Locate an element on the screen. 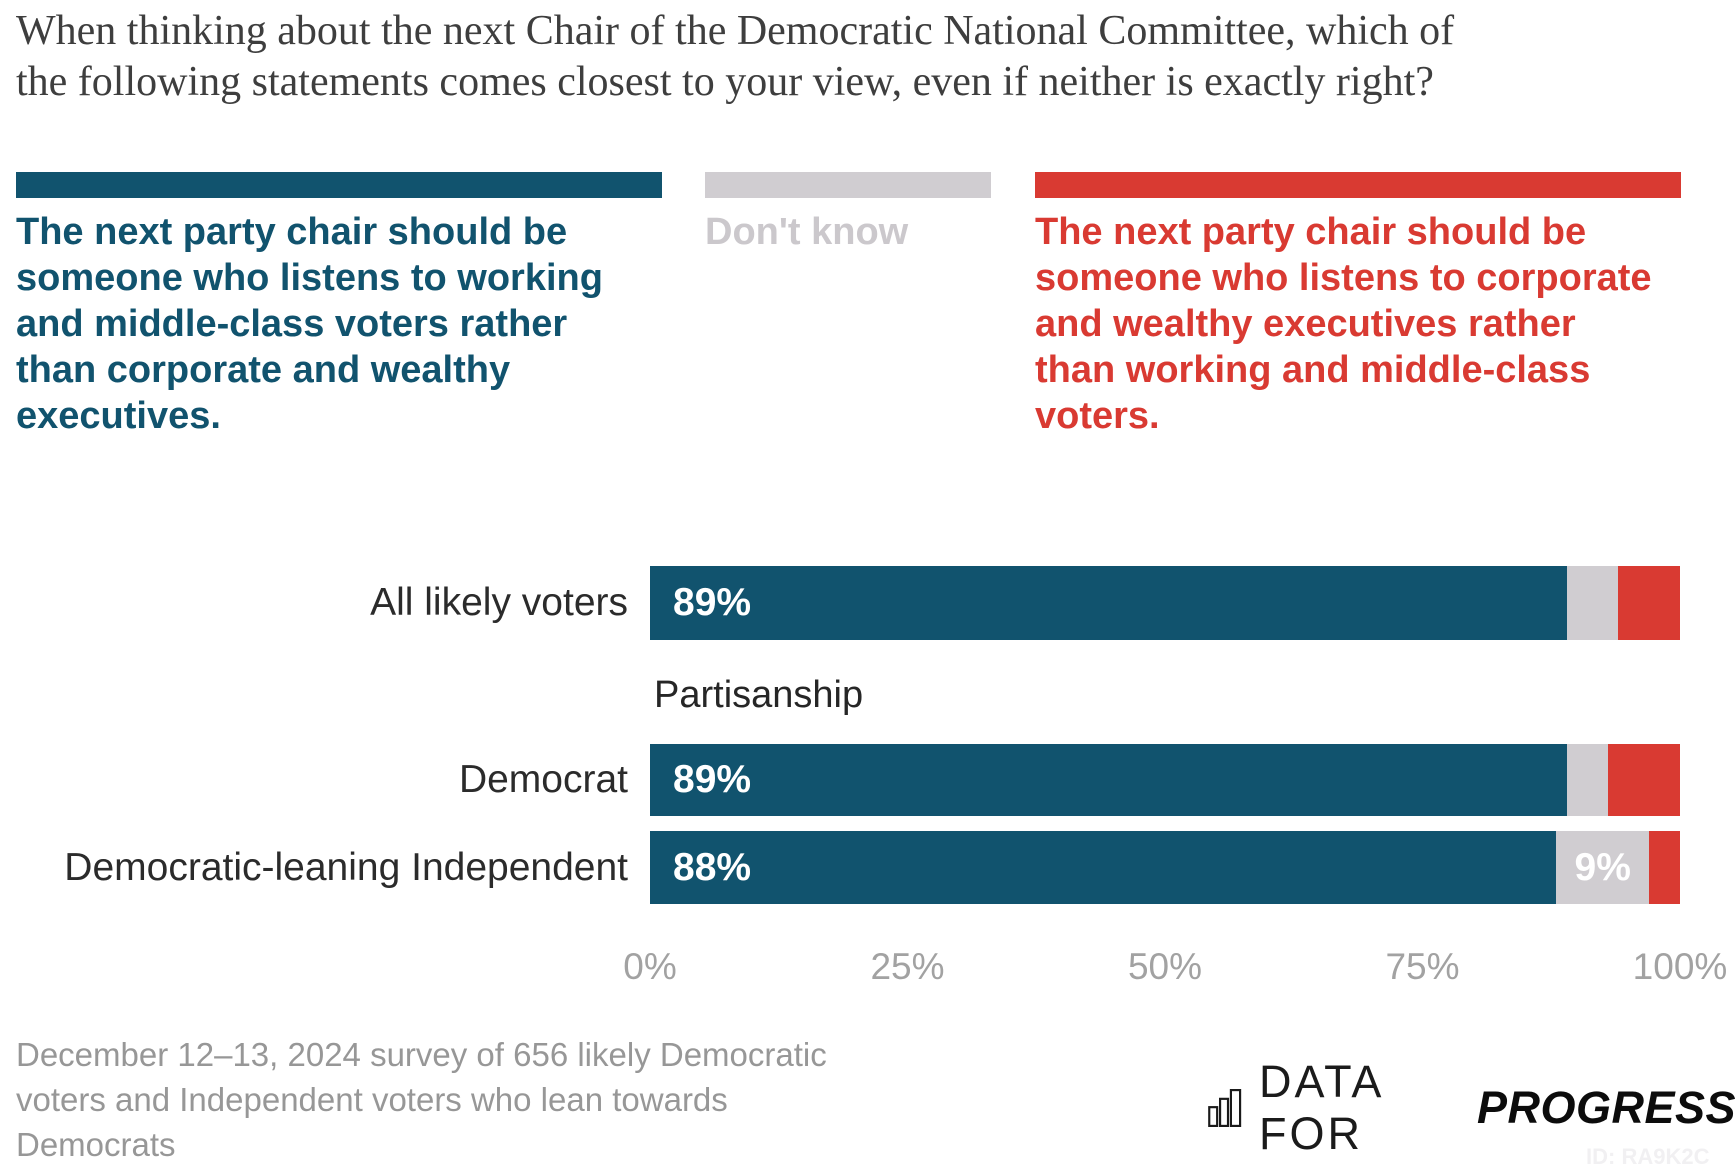 This screenshot has height=1176, width=1736. bar-segment: 88% is located at coordinates (1103, 867).